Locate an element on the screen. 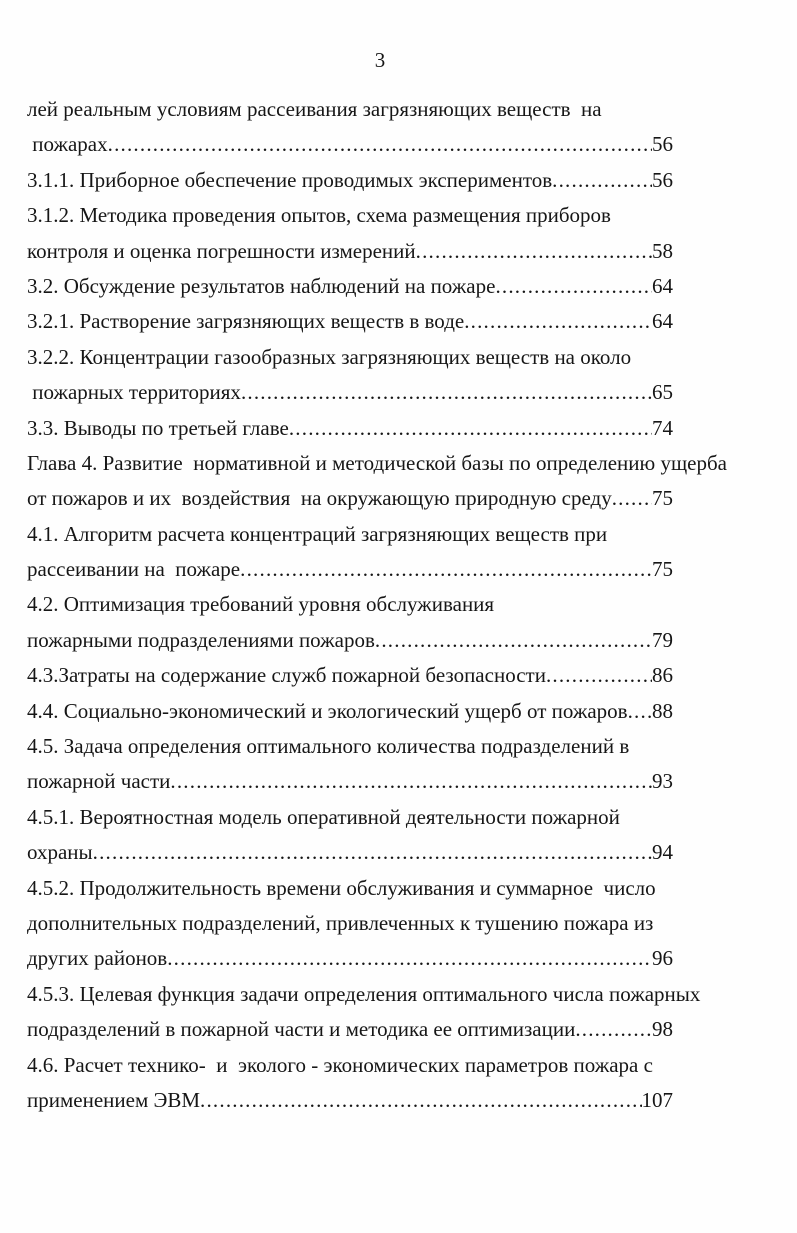 This screenshot has height=1233, width=797. toc-page-number: 86 is located at coordinates (662, 675).